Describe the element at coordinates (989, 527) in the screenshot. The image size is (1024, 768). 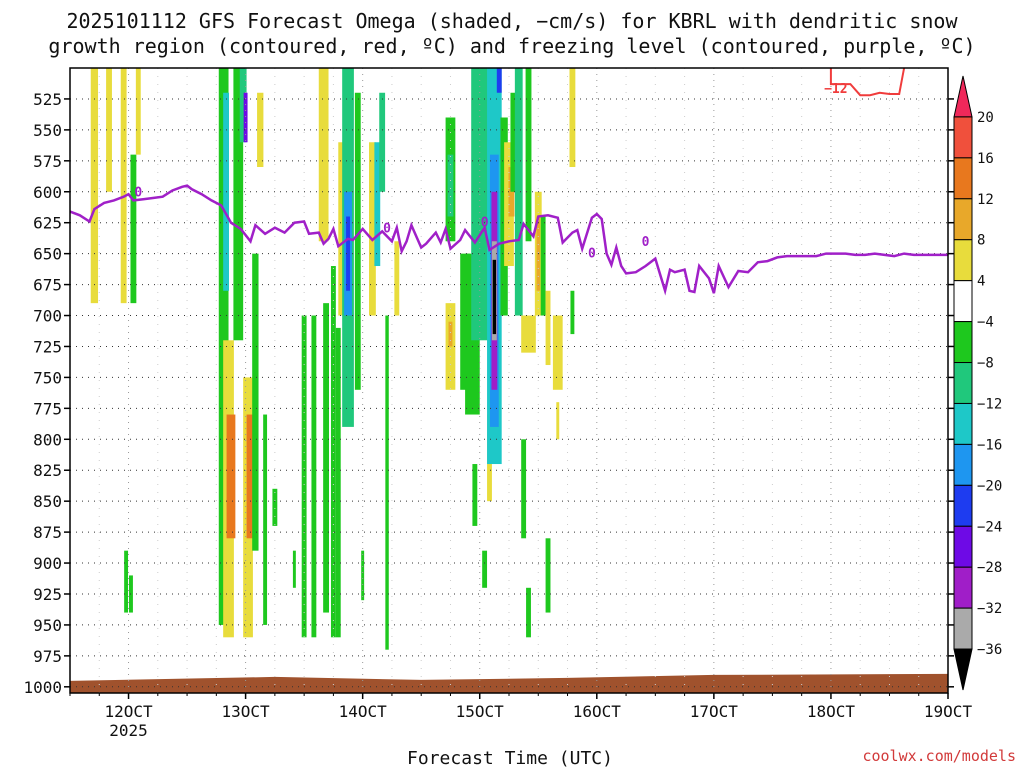
I see `colorbar-label: −24` at that location.